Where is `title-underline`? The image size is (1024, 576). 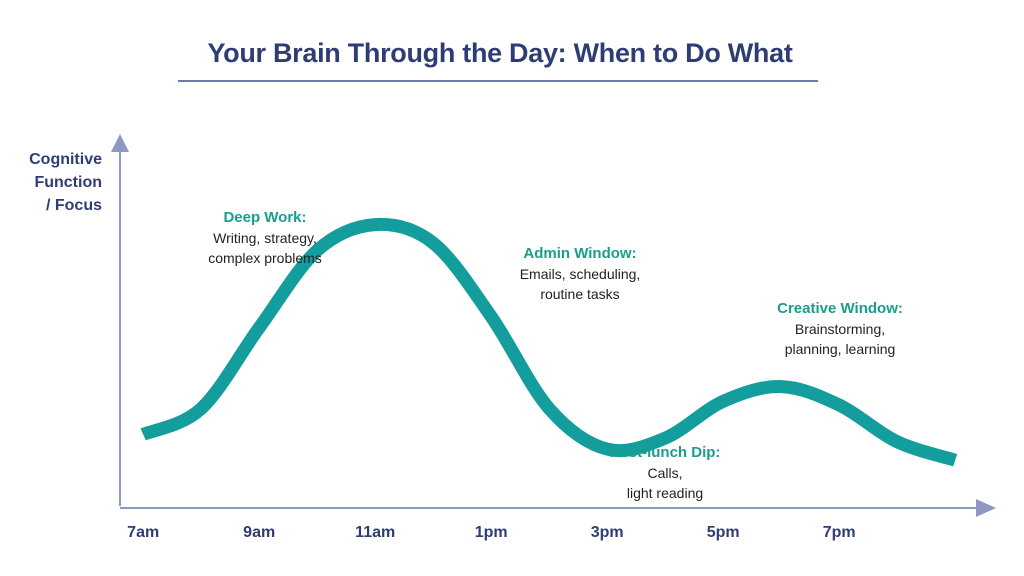 title-underline is located at coordinates (498, 81).